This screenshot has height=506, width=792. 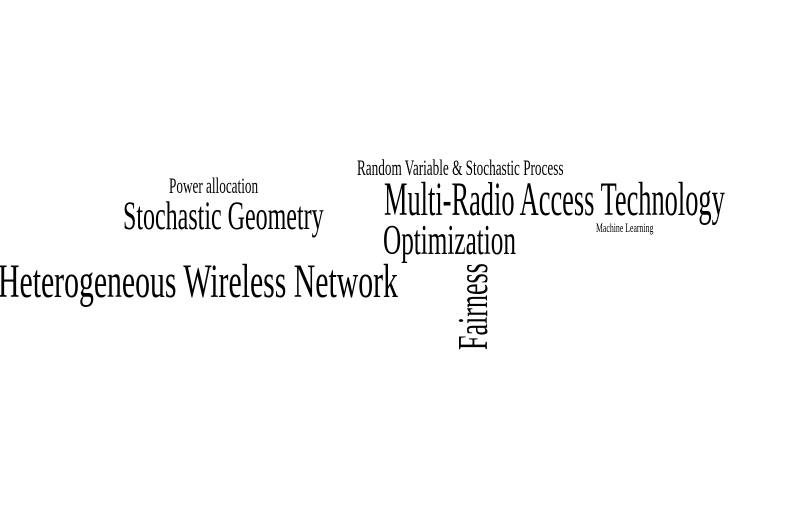 I want to click on word-machine-learning: Machine Learning, so click(x=625, y=227).